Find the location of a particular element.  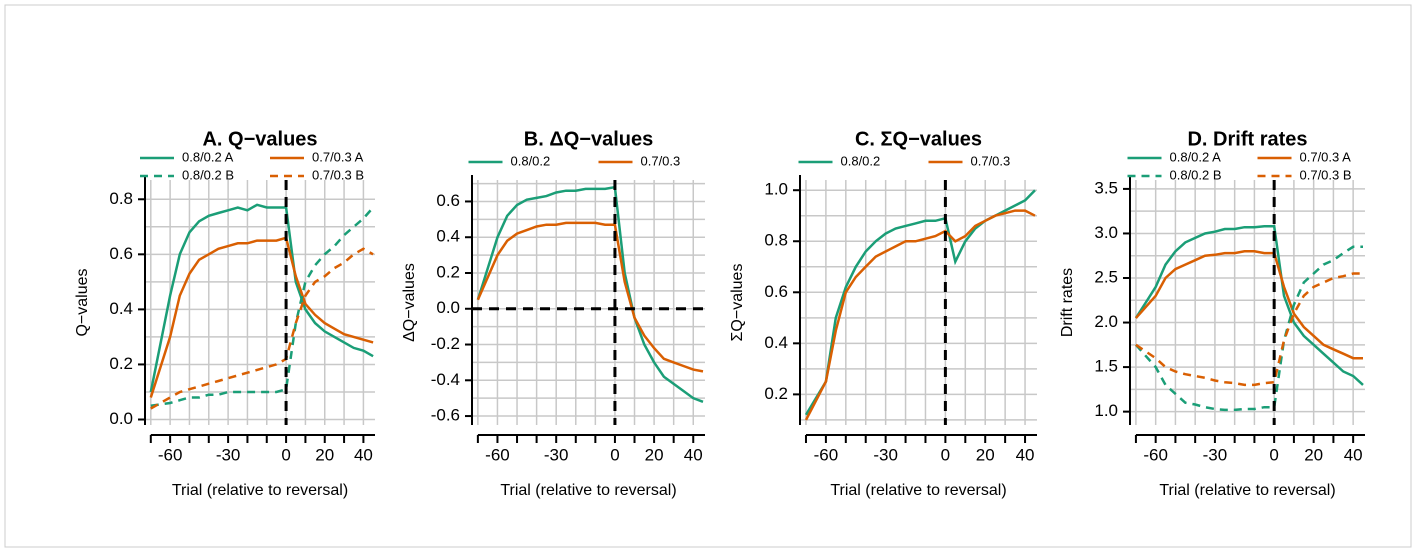

y-tick-label: -0.6 is located at coordinates (445, 415).